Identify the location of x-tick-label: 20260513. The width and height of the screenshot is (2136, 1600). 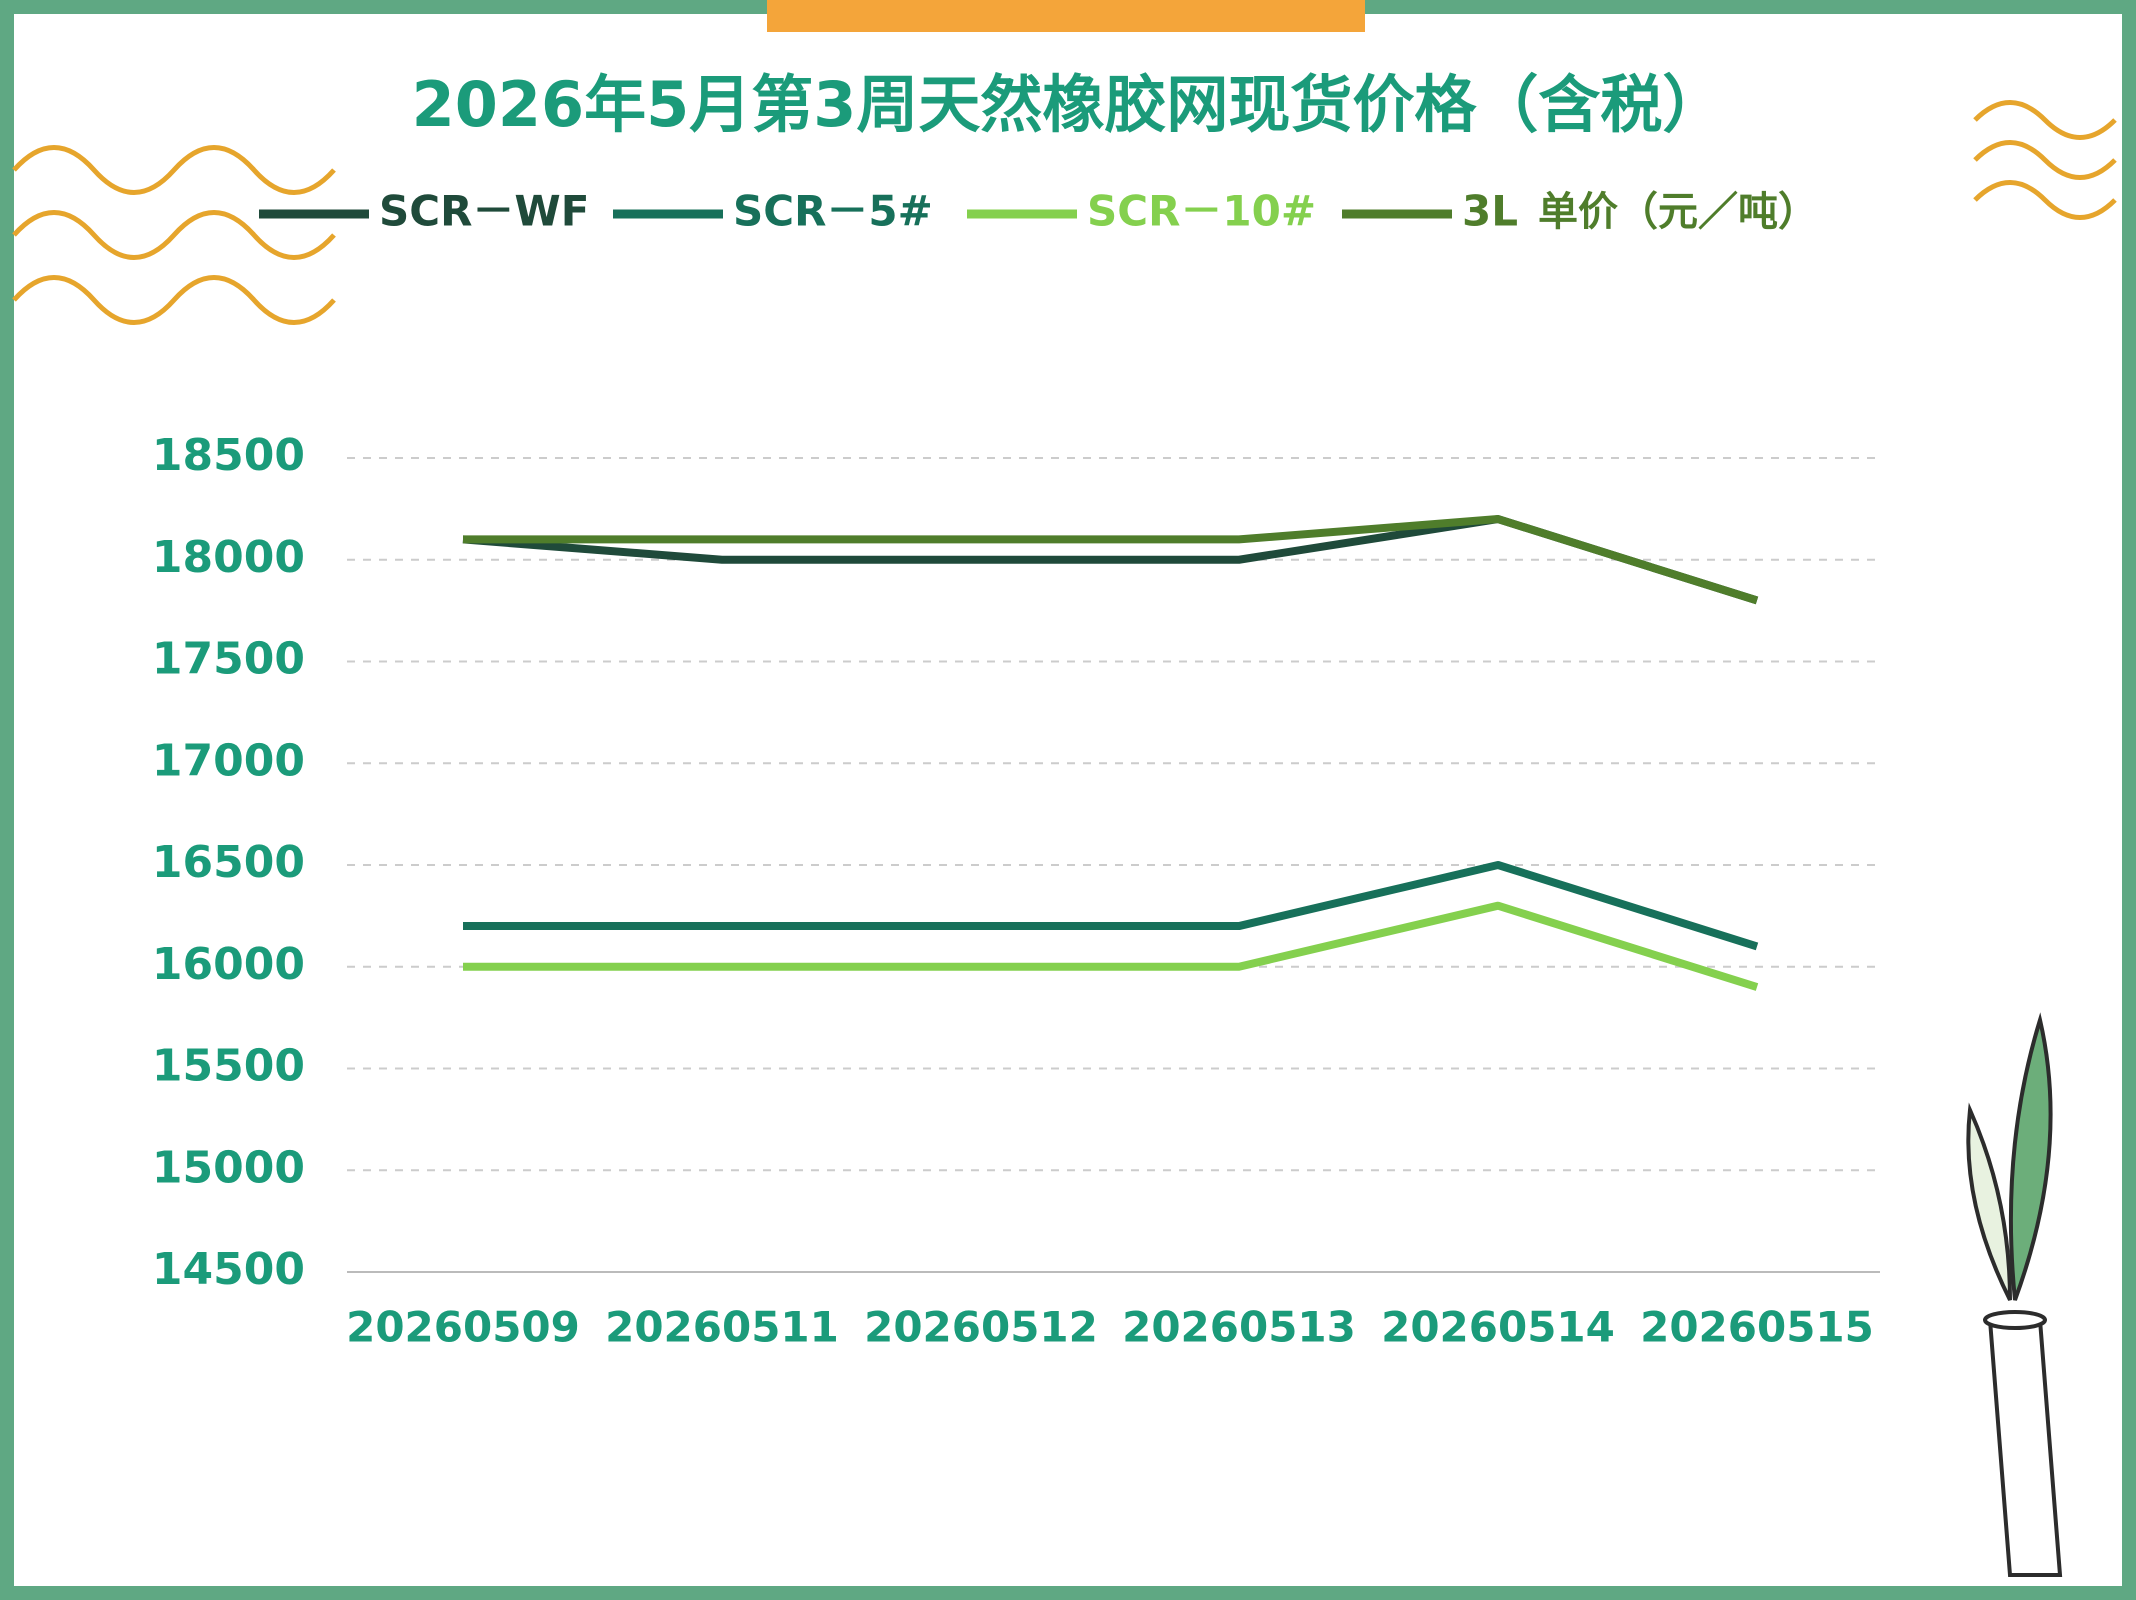
(1239, 1327).